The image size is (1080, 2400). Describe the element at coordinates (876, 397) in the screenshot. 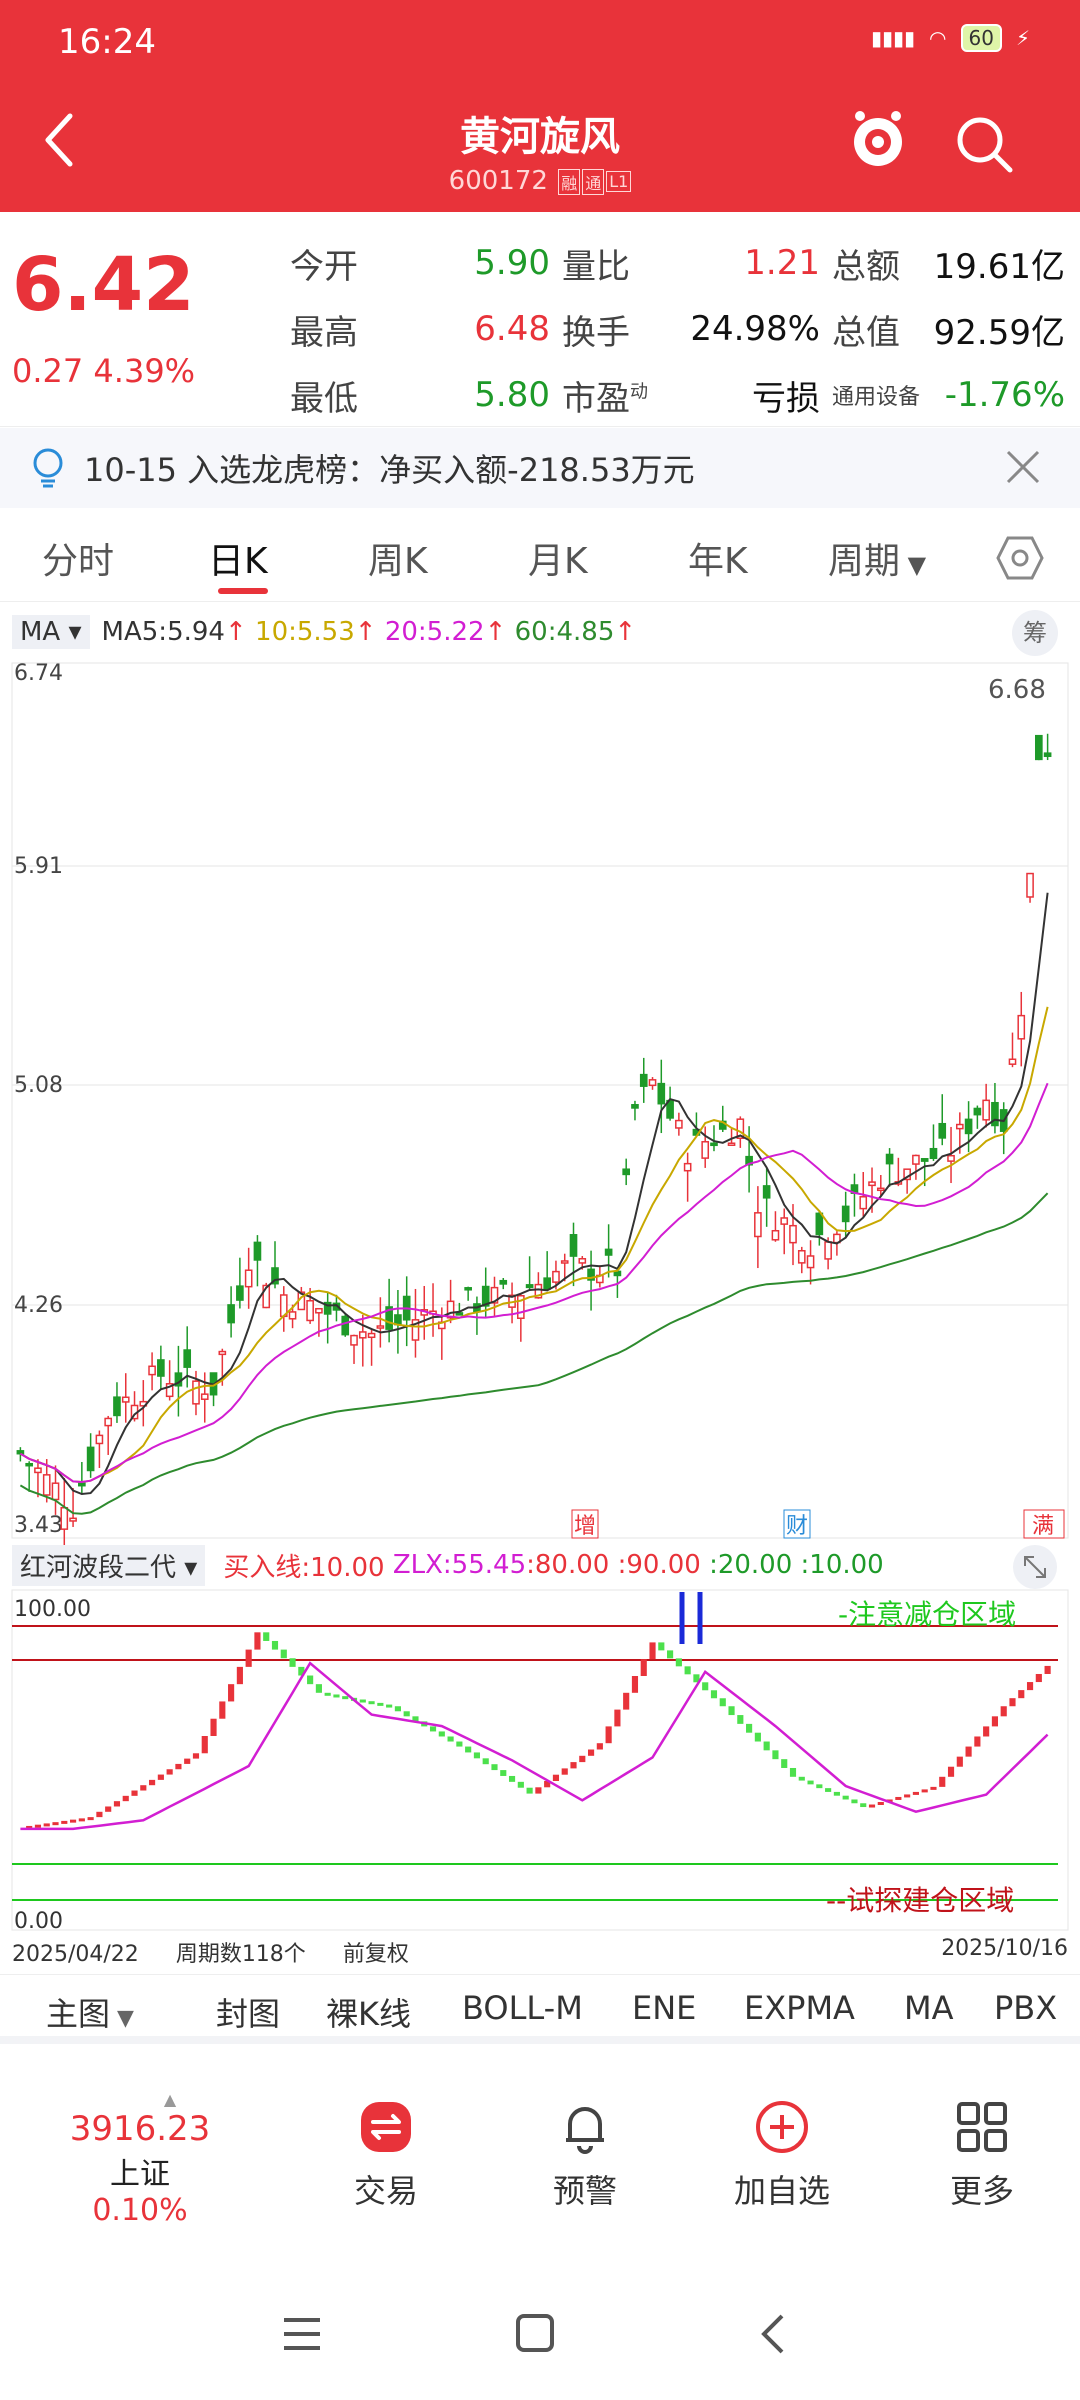

I see `industry-tag: 通用设备` at that location.